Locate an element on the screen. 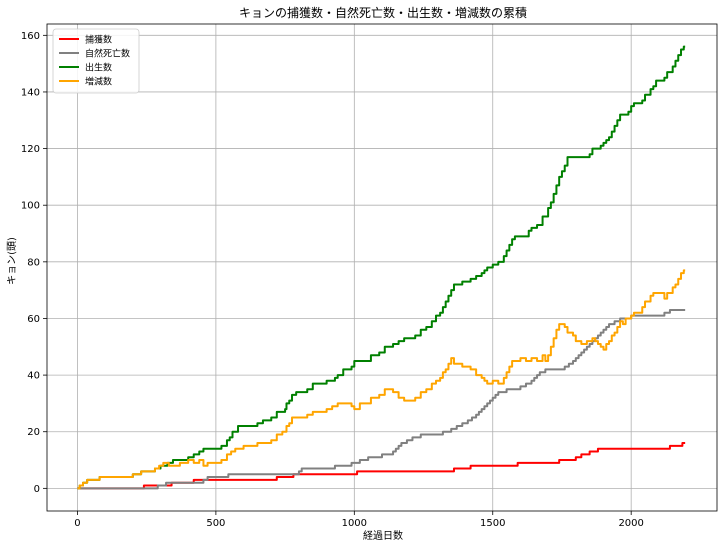 The image size is (723, 548). x-axis-title: 経過日数 is located at coordinates (383, 535).